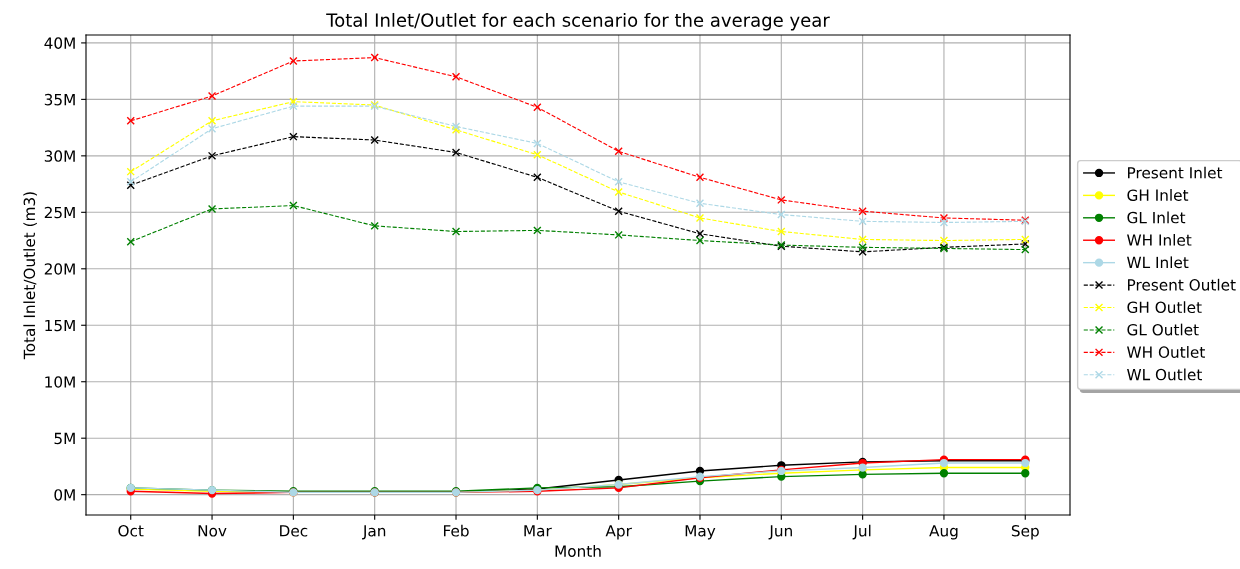 Image resolution: width=1240 pixels, height=569 pixels. Describe the element at coordinates (212, 531) in the screenshot. I see `x-tick-label: Nov` at that location.